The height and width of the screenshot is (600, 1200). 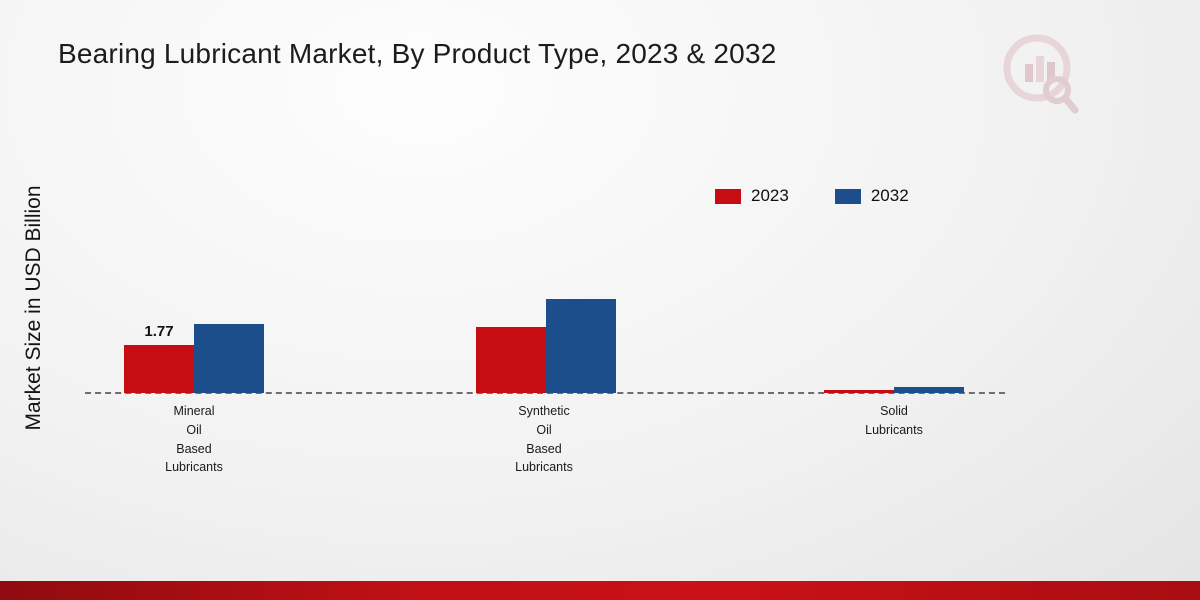 What do you see at coordinates (859, 391) in the screenshot?
I see `bar-2023-solid` at bounding box center [859, 391].